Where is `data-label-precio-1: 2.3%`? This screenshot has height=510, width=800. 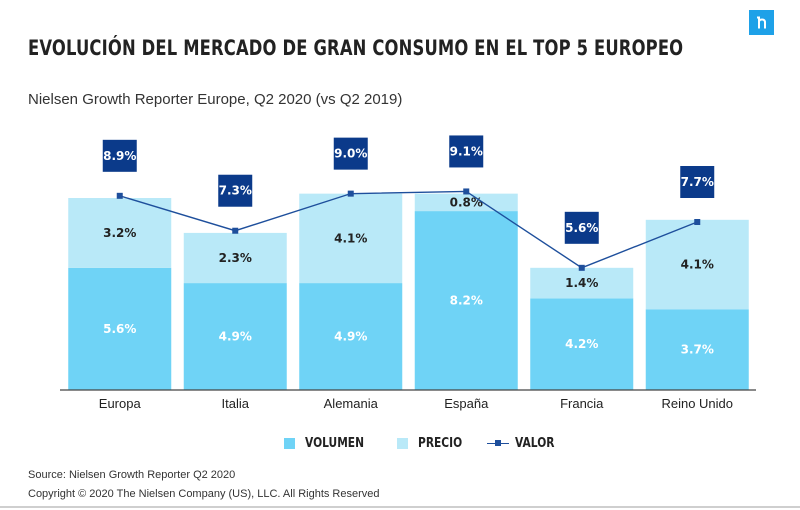
data-label-precio-1: 2.3% is located at coordinates (235, 258).